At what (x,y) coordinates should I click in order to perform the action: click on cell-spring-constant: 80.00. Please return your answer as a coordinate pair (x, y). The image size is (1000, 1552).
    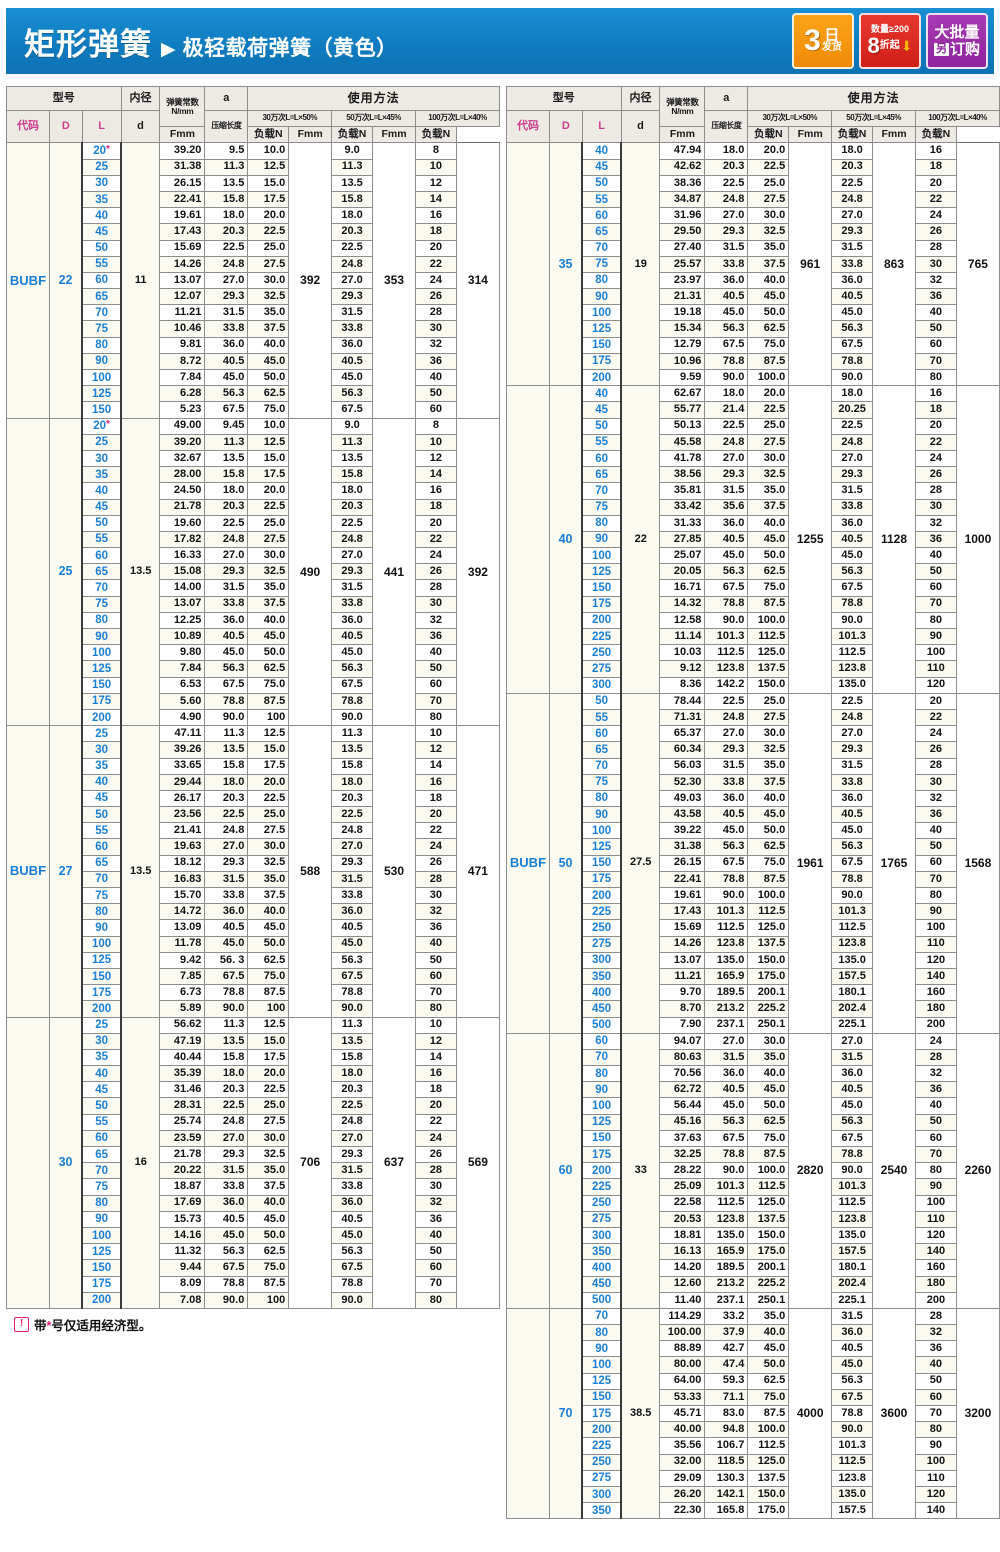
    Looking at the image, I should click on (682, 1365).